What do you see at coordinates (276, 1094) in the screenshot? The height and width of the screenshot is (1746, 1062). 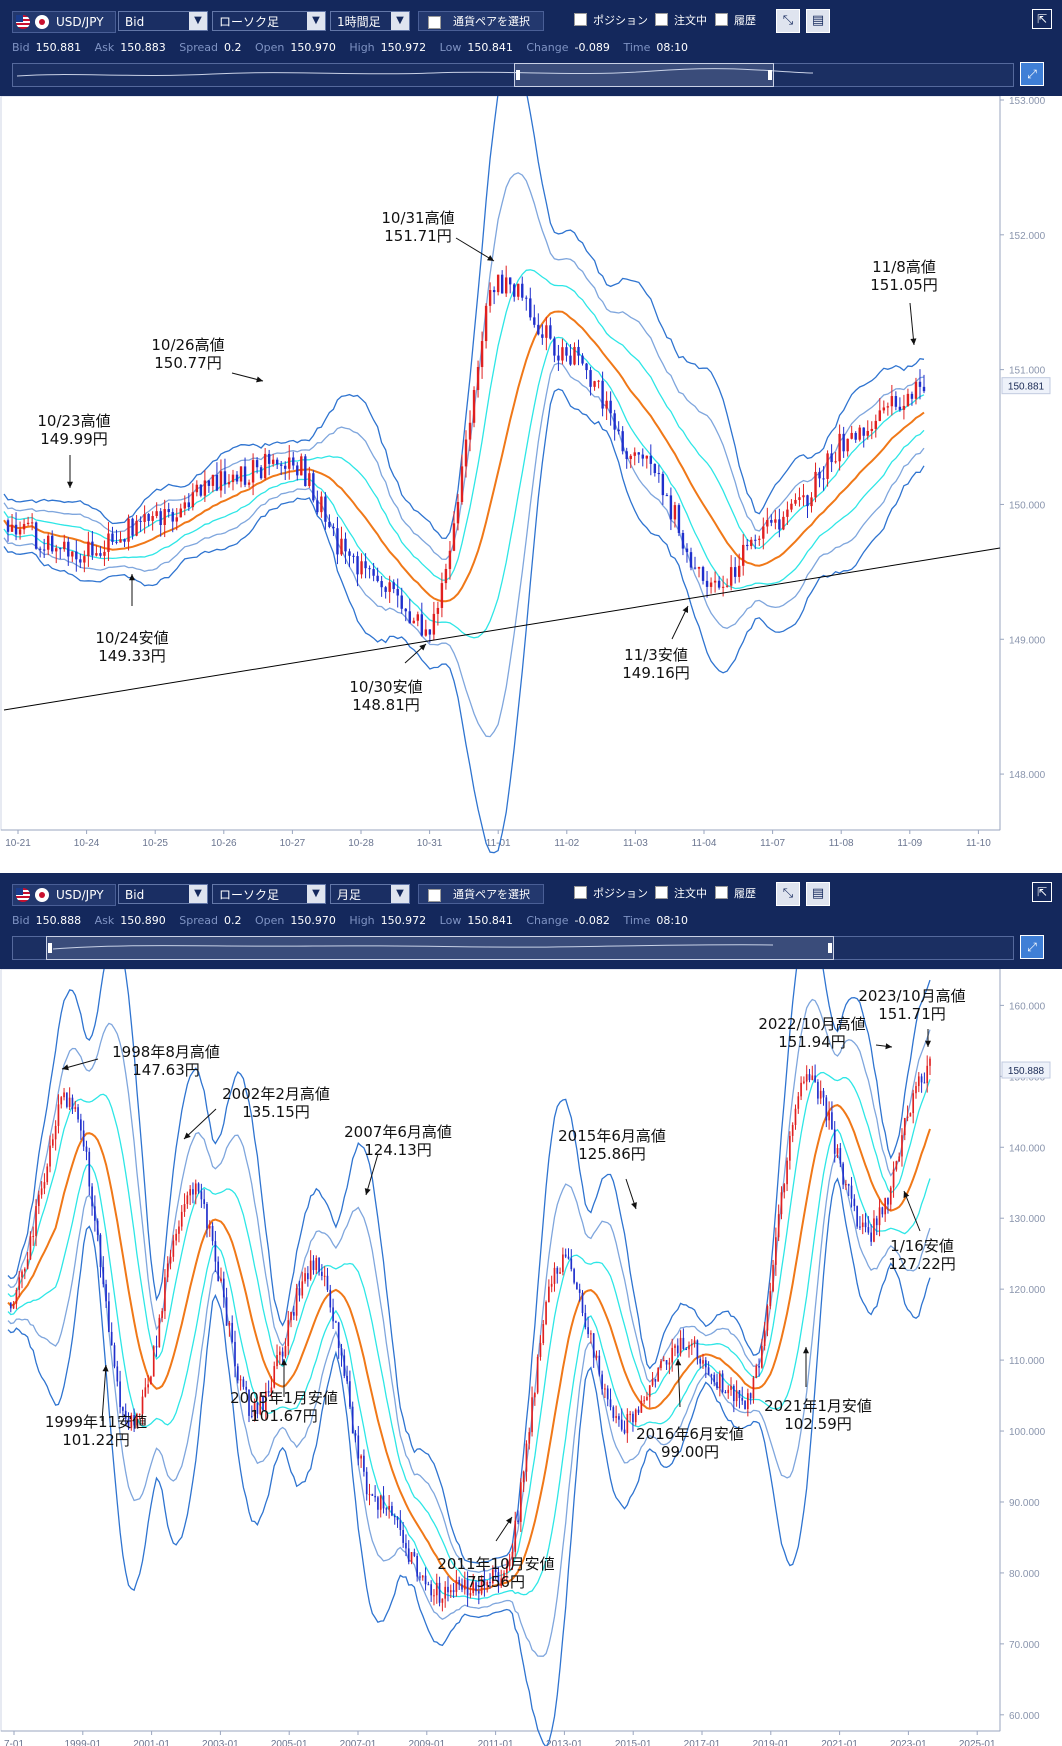 I see `annotation-title: 2002年2月高値` at bounding box center [276, 1094].